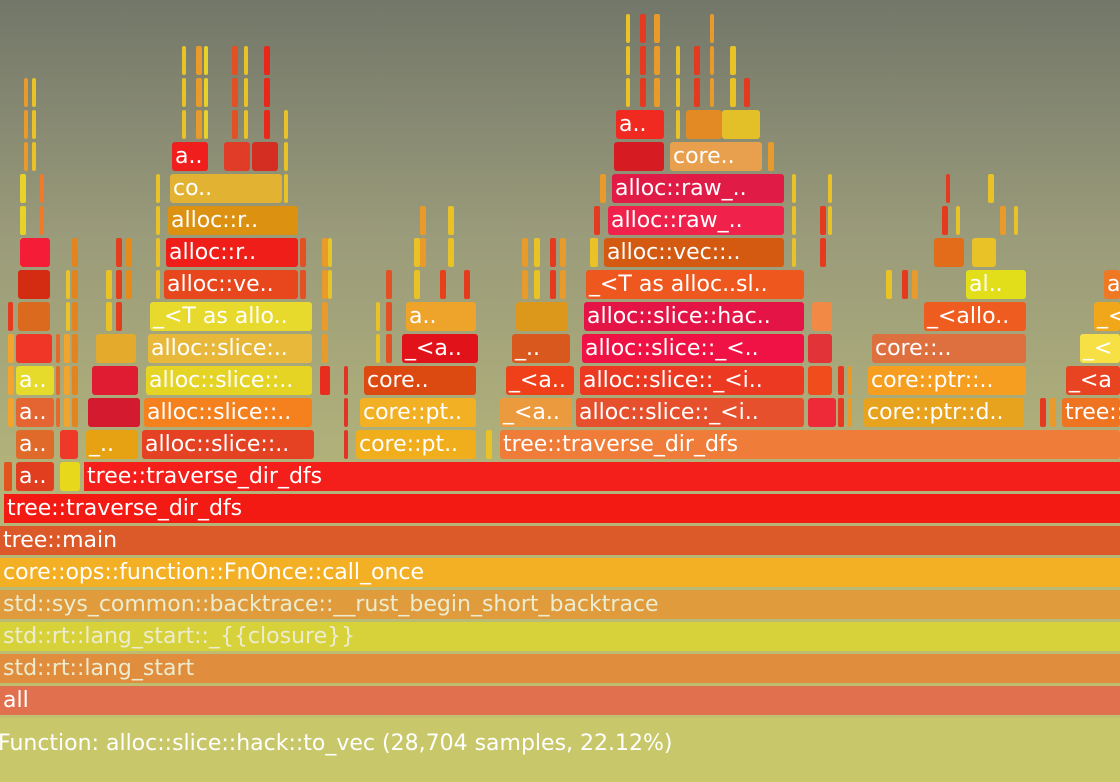 Image resolution: width=1120 pixels, height=782 pixels. I want to click on flame-frame: alloc::vec::.., so click(694, 252).